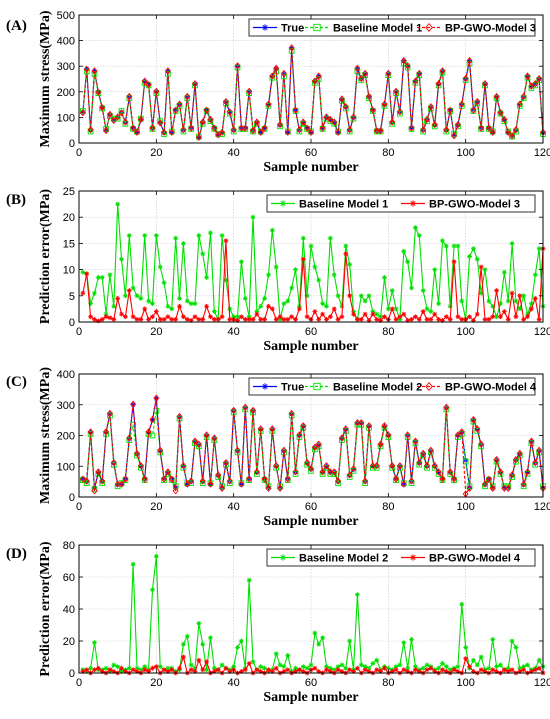 The image size is (550, 719). What do you see at coordinates (292, 29) in the screenshot?
I see `legend-label: True` at bounding box center [292, 29].